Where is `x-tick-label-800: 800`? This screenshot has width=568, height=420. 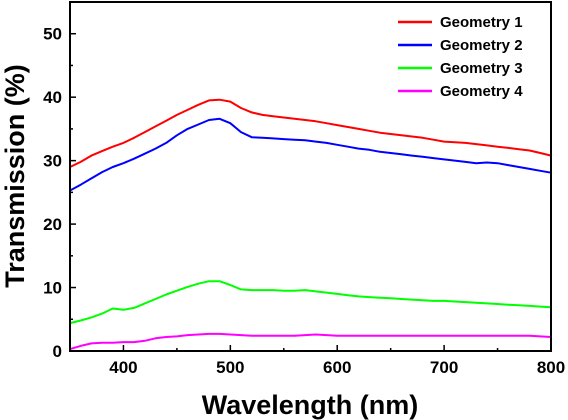 x-tick-label-800: 800 is located at coordinates (551, 367).